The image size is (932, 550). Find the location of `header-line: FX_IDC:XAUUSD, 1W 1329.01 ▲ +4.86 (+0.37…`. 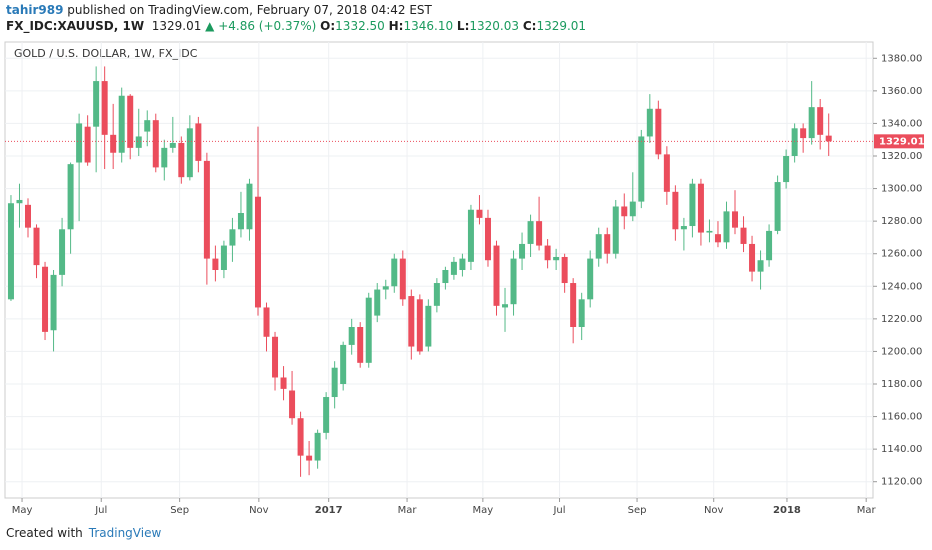

header-line: FX_IDC:XAUUSD, 1W 1329.01 ▲ +4.86 (+0.37… is located at coordinates (296, 26).